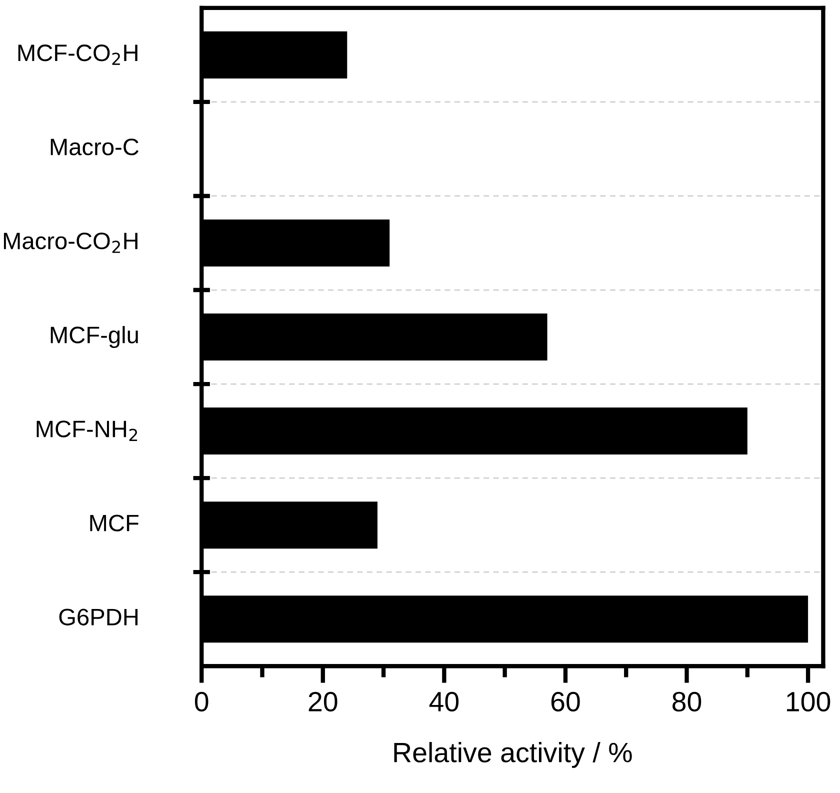  Describe the element at coordinates (71, 242) in the screenshot. I see `y-tick-label: Macro-CO$_{2}$H` at that location.